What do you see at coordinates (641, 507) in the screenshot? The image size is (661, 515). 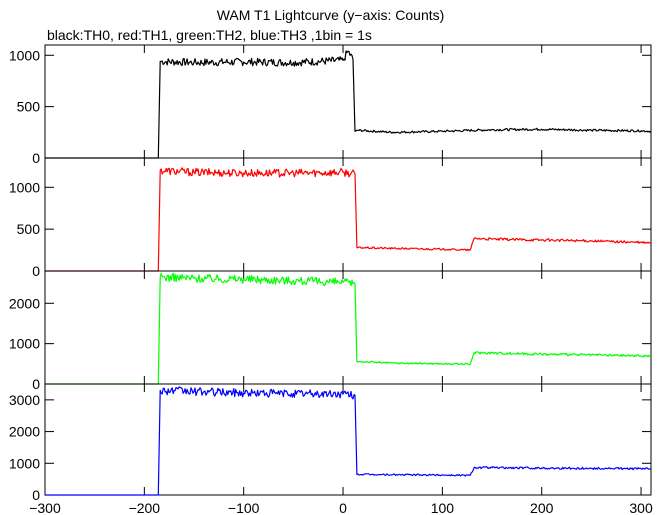 I see `x-tick-label: 300` at bounding box center [641, 507].